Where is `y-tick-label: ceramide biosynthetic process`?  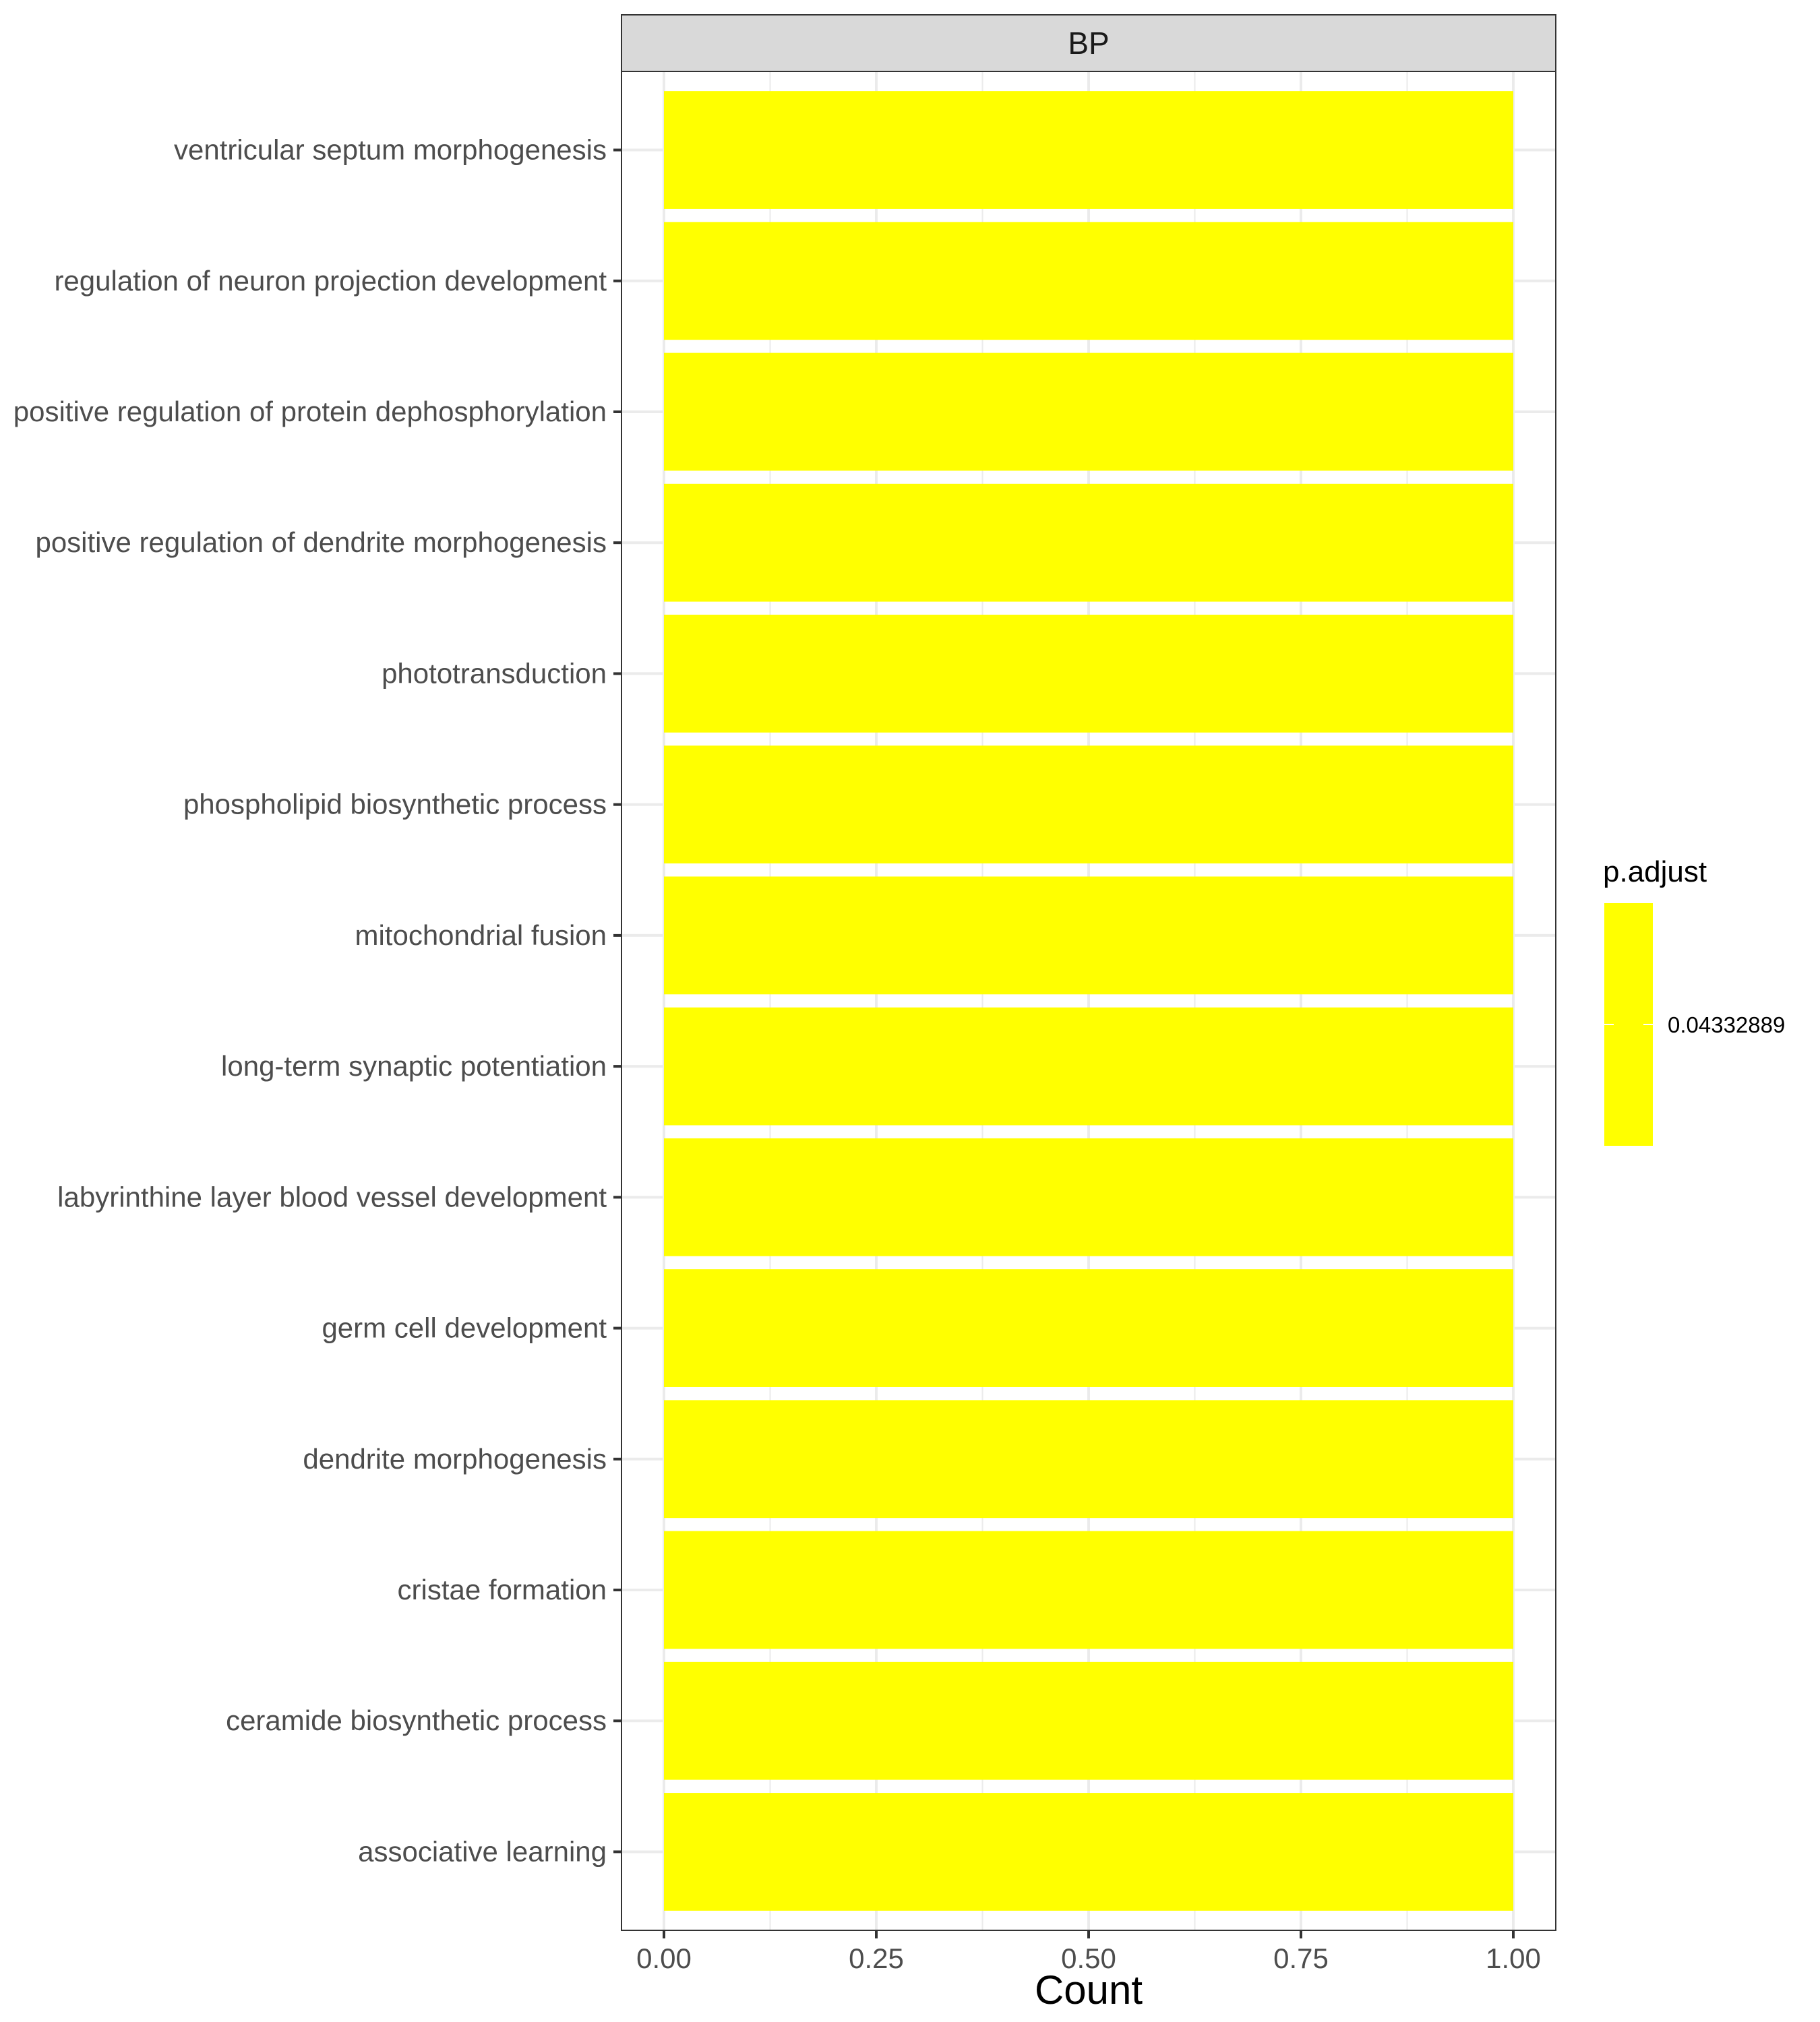 y-tick-label: ceramide biosynthetic process is located at coordinates (416, 1720).